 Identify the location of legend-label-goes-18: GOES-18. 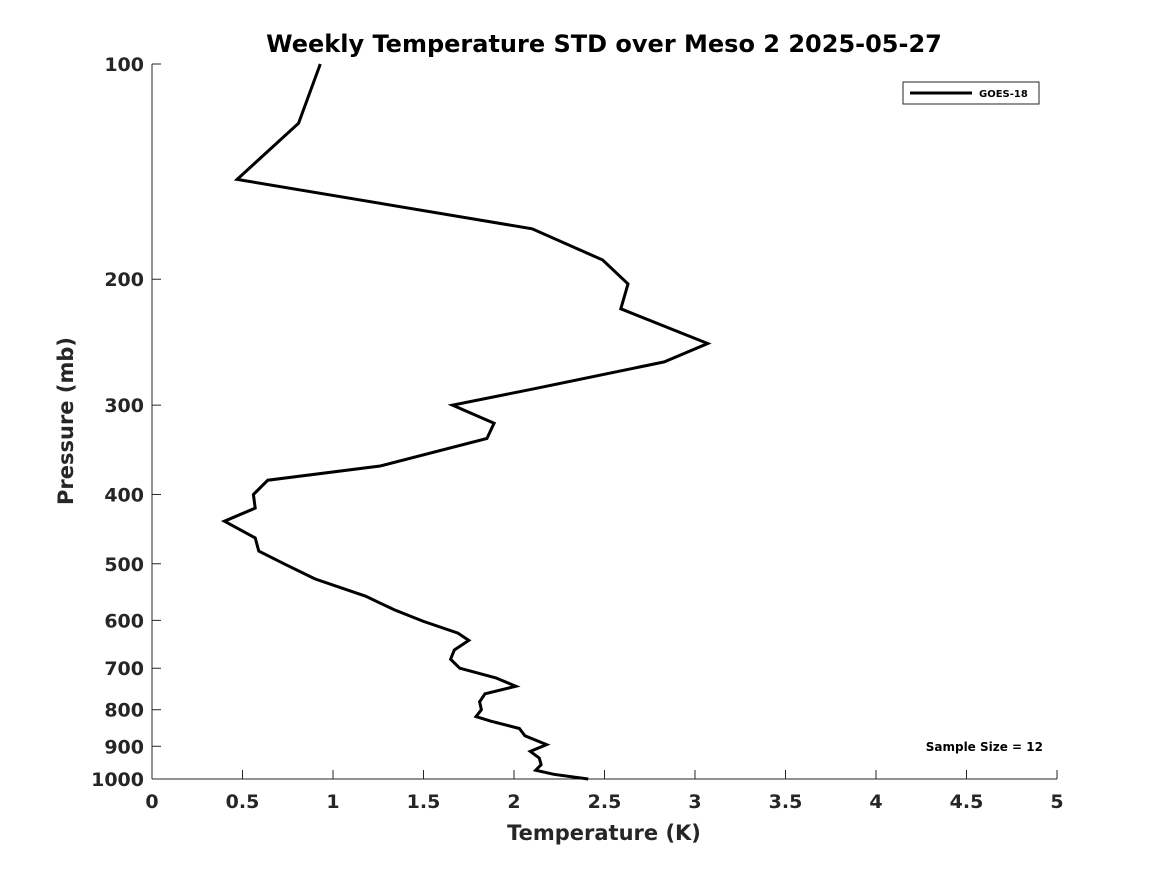
(1003, 94).